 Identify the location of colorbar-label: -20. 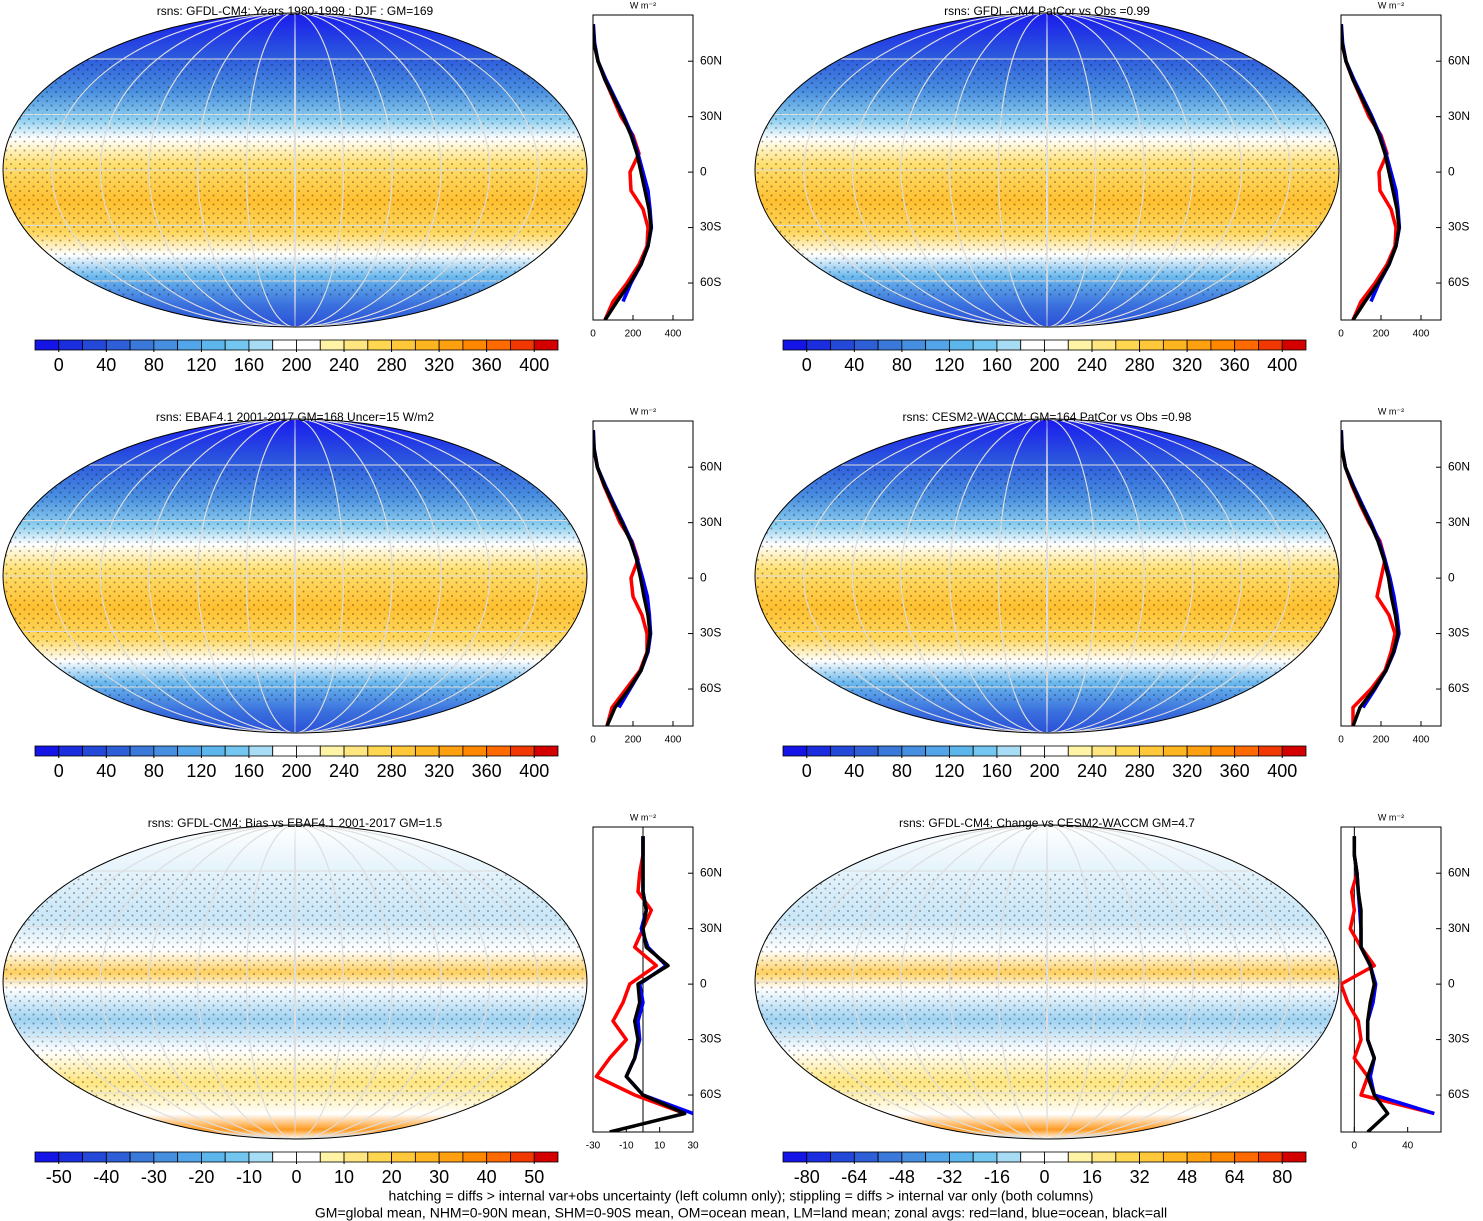
(201, 1177).